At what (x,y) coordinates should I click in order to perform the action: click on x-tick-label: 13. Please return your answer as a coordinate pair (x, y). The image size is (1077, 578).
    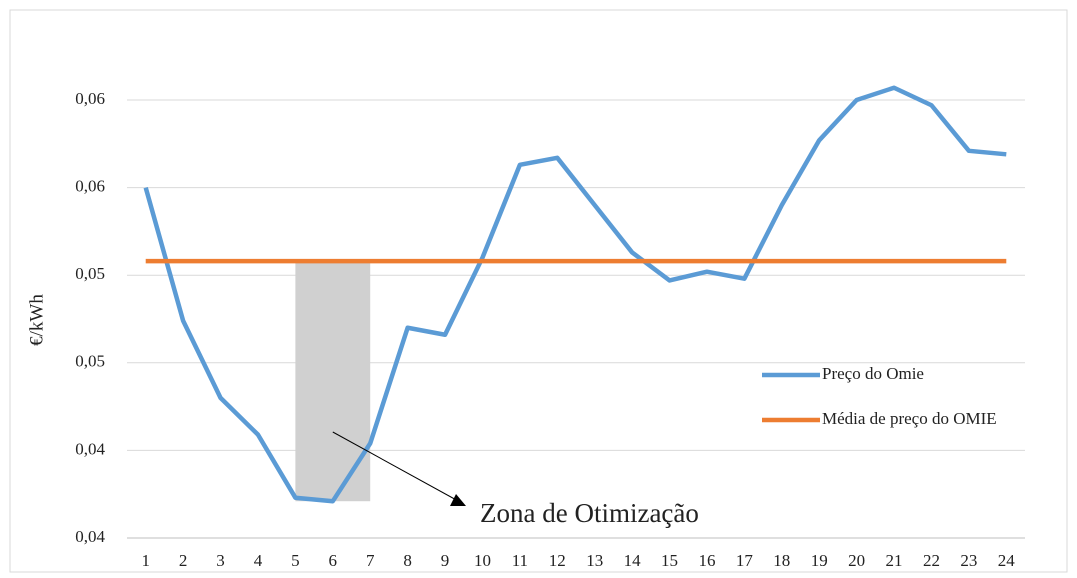
    Looking at the image, I should click on (594, 560).